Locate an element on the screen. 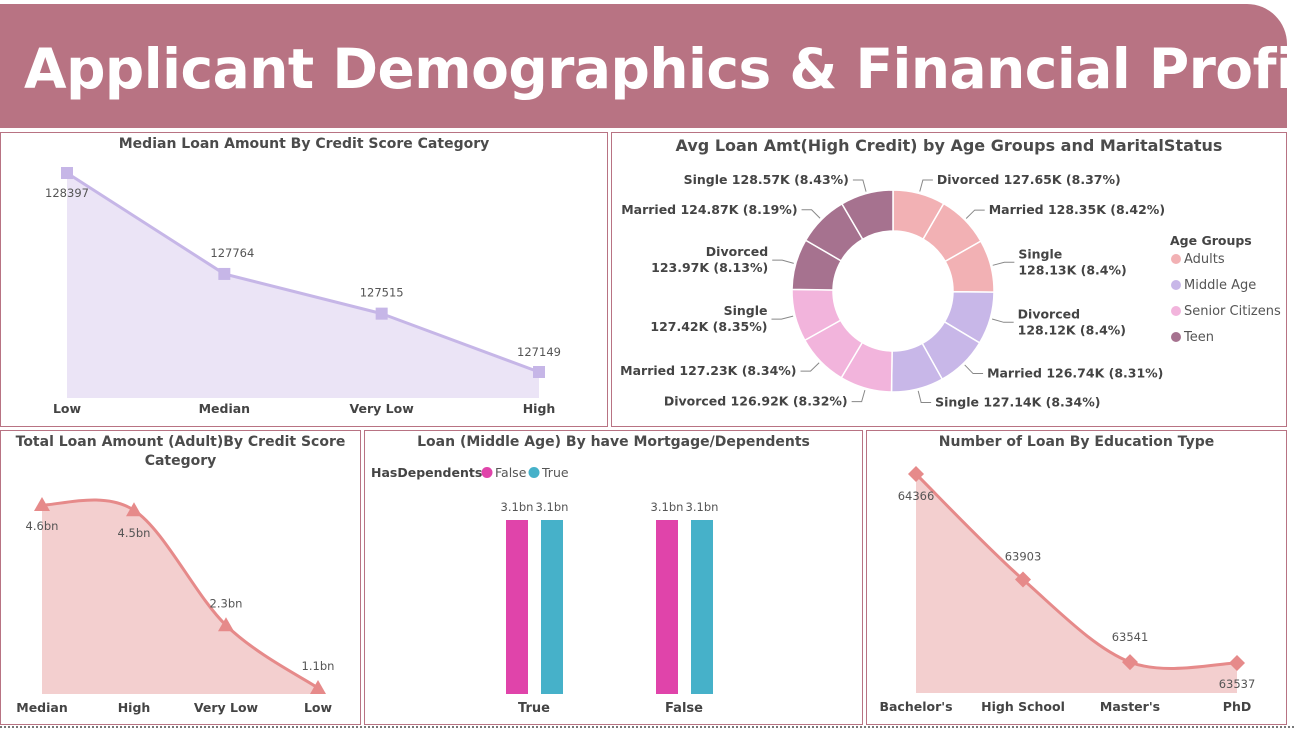 The height and width of the screenshot is (730, 1294). total_loan_adult-category-label: High is located at coordinates (134, 707).